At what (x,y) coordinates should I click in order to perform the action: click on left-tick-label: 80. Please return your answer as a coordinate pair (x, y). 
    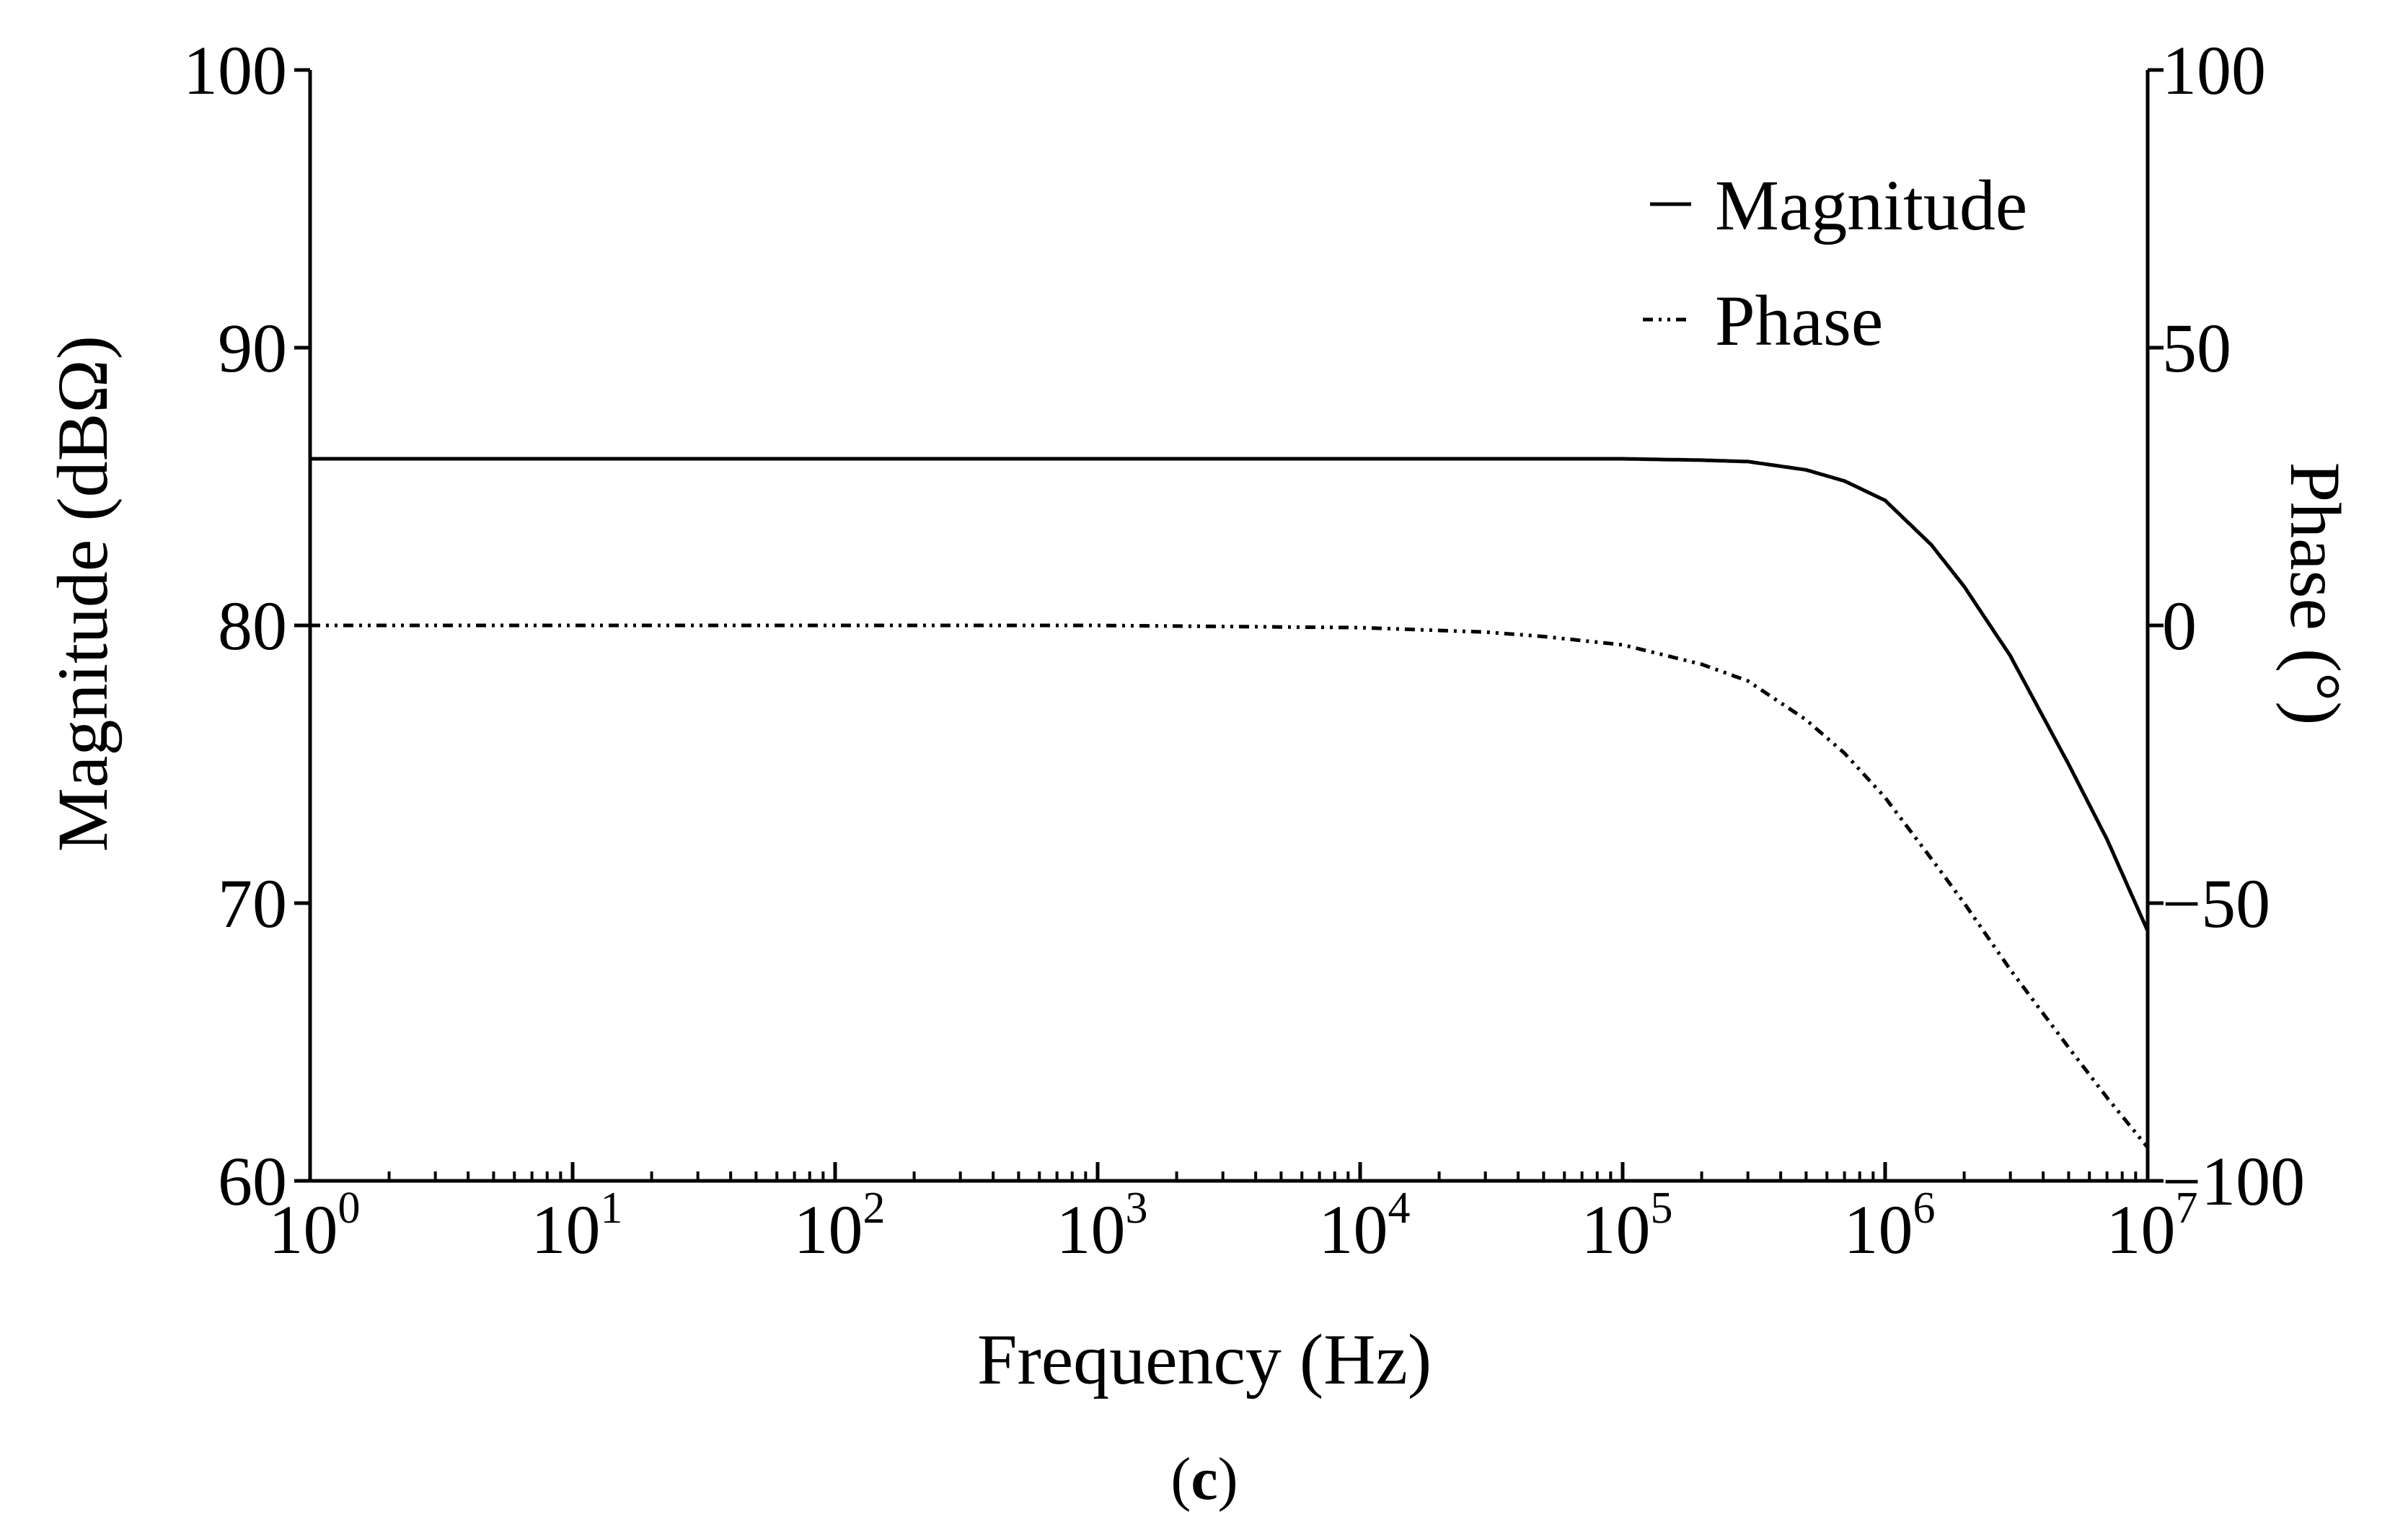
    Looking at the image, I should click on (253, 625).